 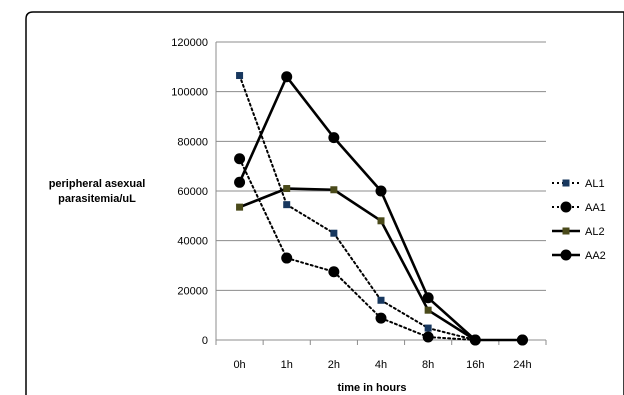 I want to click on y-axis-label-line-2: parasitemia/uL, so click(x=97, y=199).